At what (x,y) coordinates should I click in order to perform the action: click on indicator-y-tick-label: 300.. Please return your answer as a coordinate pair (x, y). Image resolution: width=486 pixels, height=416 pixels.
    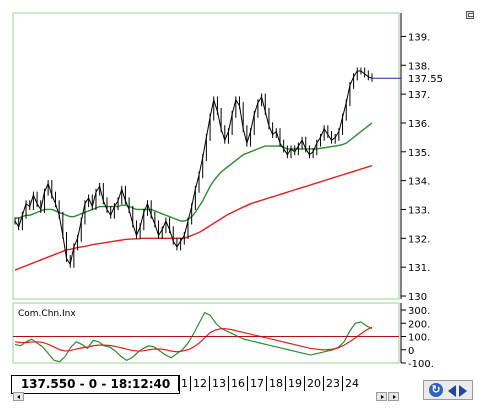
    Looking at the image, I should click on (419, 311).